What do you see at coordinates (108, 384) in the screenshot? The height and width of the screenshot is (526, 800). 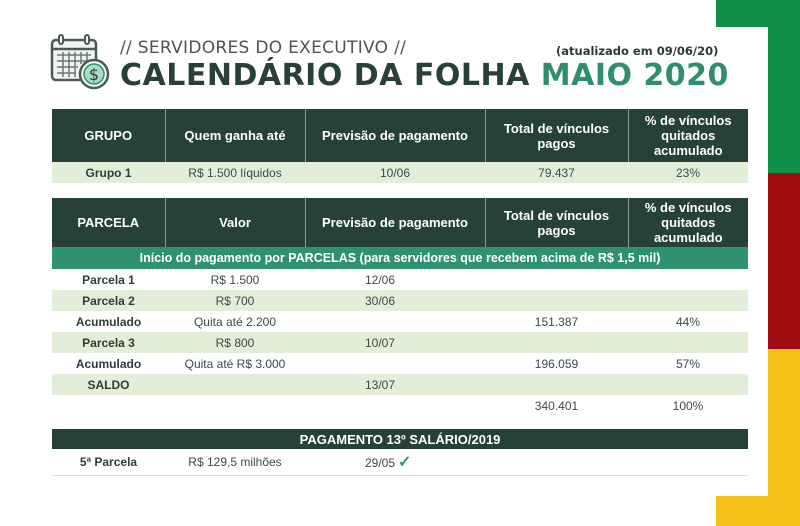 I see `cell-parcela: SALDO` at bounding box center [108, 384].